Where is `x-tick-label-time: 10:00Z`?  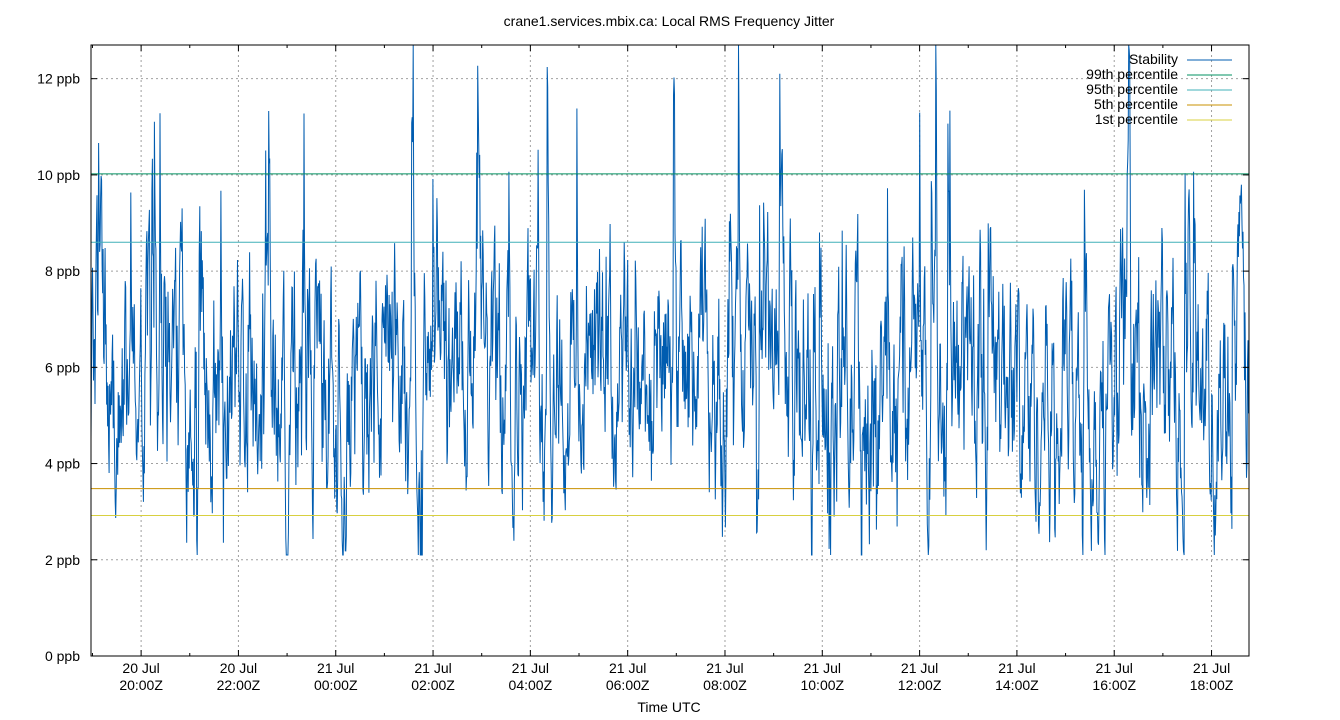 x-tick-label-time: 10:00Z is located at coordinates (822, 685).